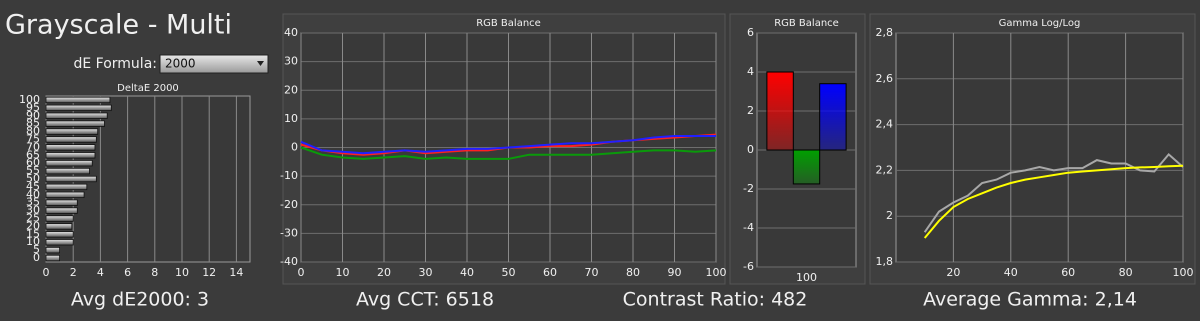 This screenshot has width=1200, height=321. Describe the element at coordinates (209, 272) in the screenshot. I see `x-tick-label: 12` at that location.